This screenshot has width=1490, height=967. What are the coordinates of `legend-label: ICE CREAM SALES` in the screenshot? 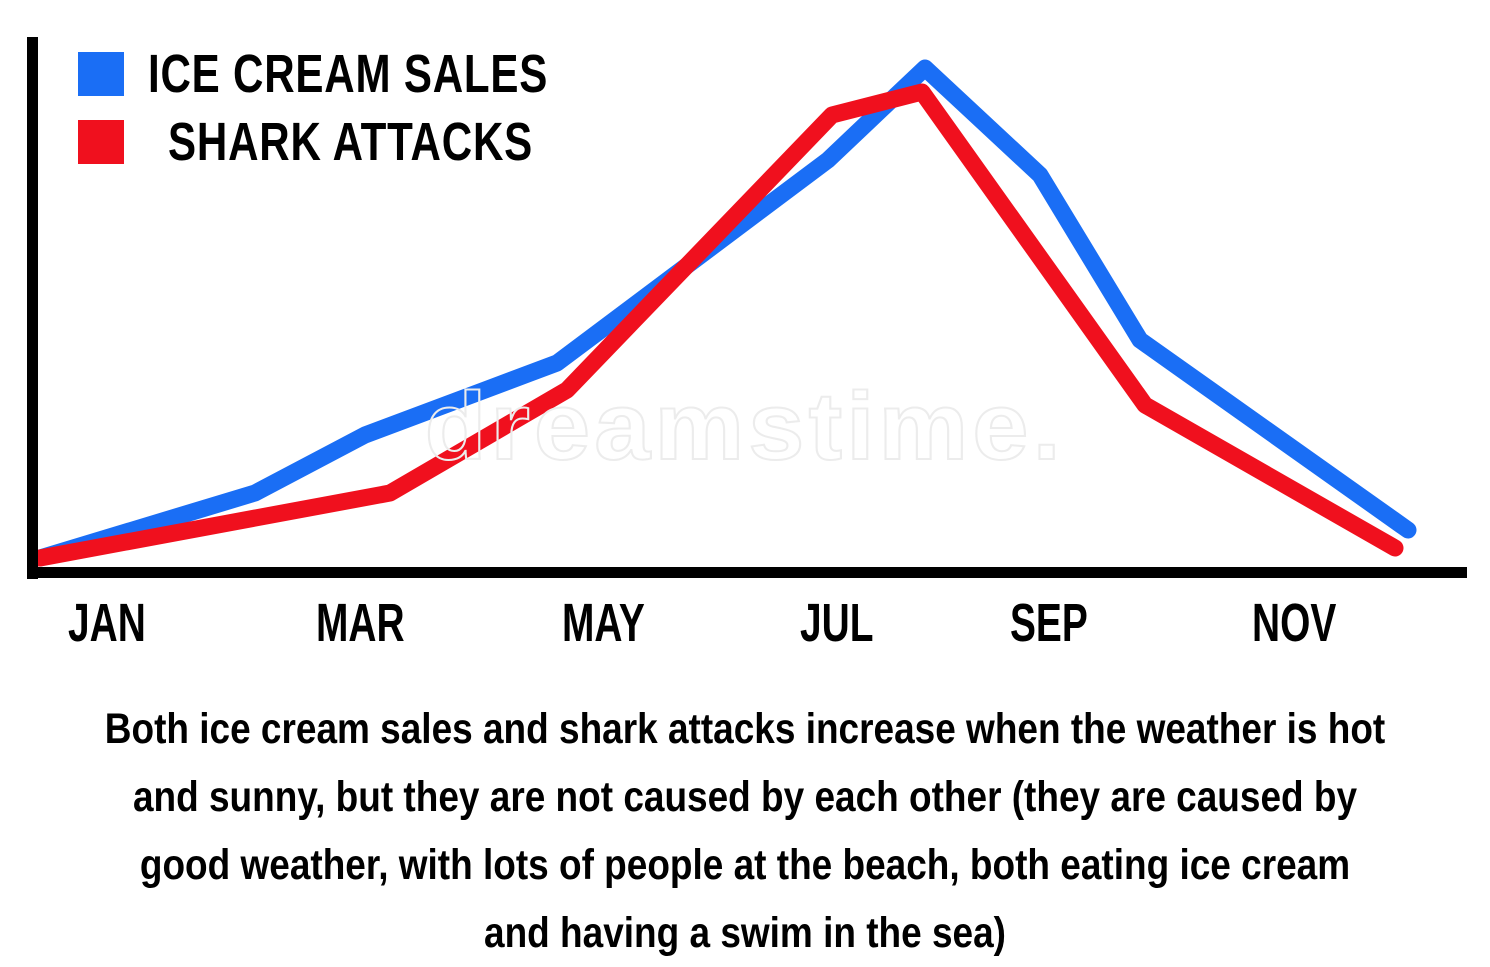 It's located at (348, 74).